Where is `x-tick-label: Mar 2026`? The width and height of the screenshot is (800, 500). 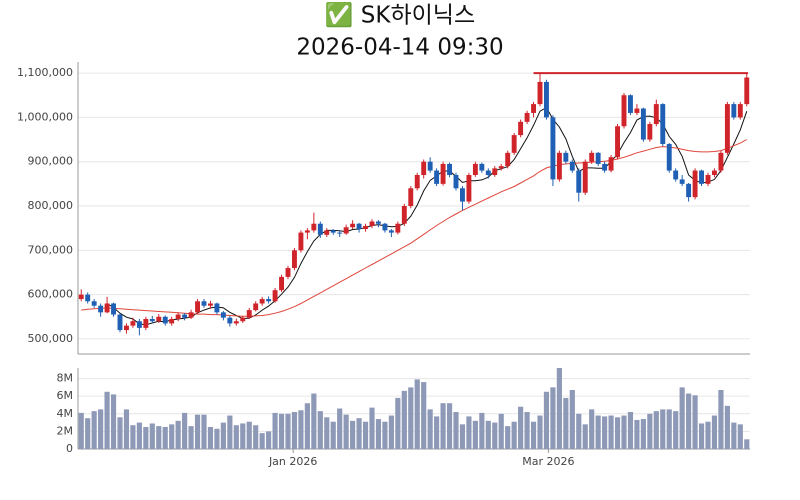
x-tick-label: Mar 2026 is located at coordinates (548, 461).